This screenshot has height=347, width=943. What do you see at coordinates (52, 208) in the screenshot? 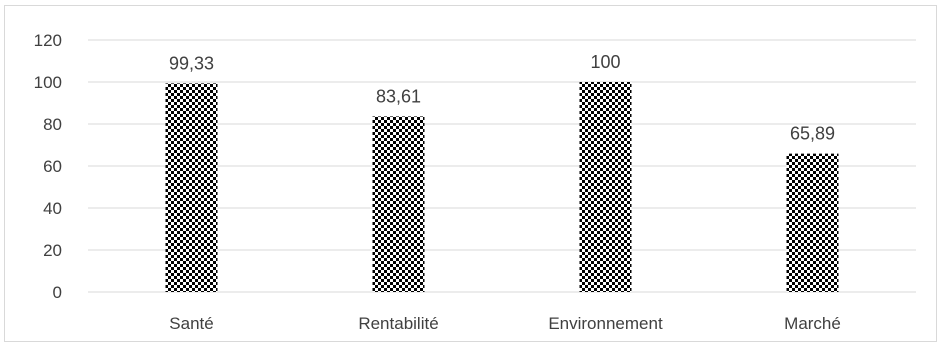
I see `y-tick-label: 40` at bounding box center [52, 208].